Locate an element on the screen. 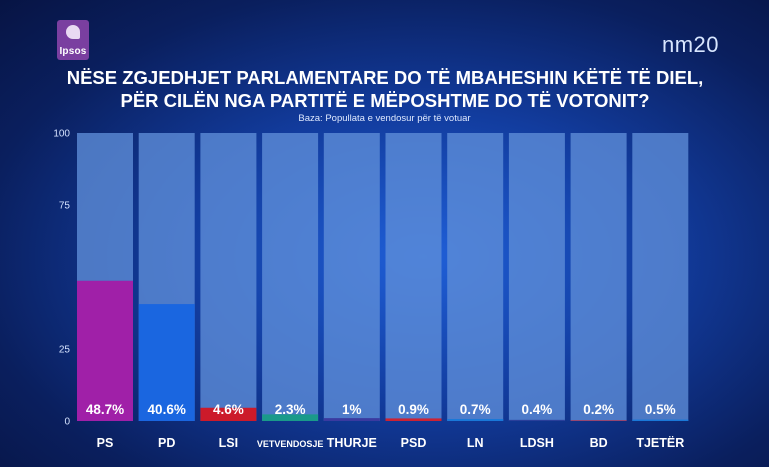 The height and width of the screenshot is (467, 769). bar-value-label: 4.6% is located at coordinates (228, 409).